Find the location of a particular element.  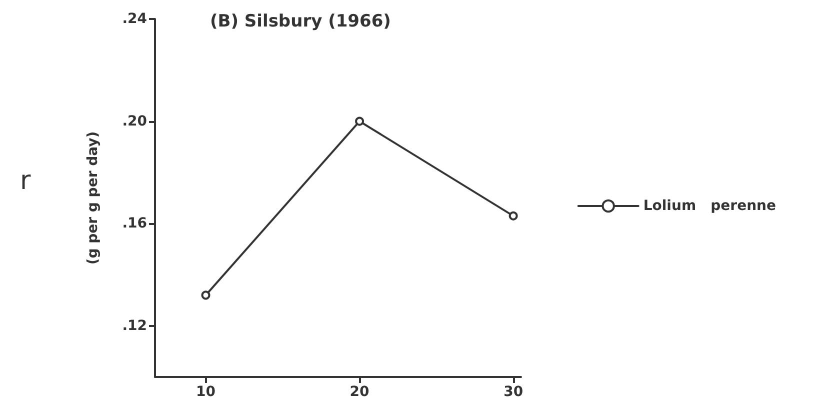

x-tick-label: 10 is located at coordinates (206, 392).